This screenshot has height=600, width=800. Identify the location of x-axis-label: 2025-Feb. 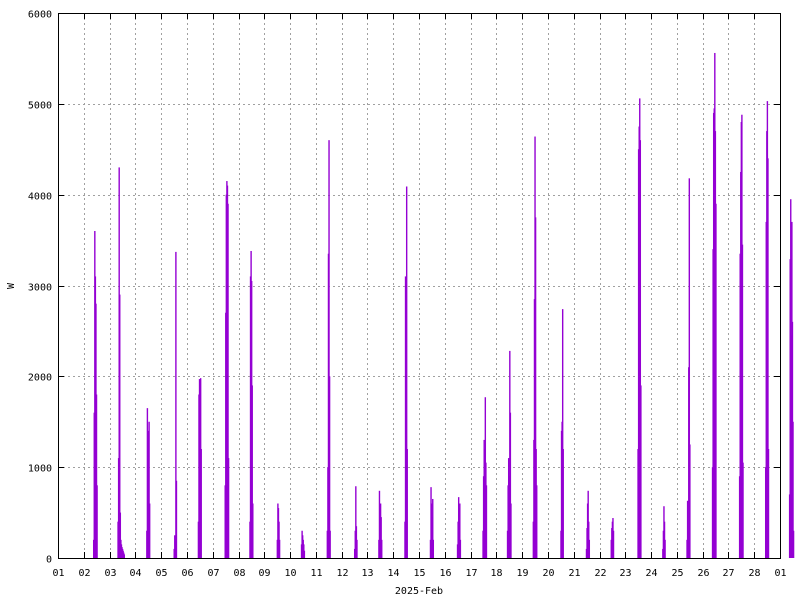
(419, 591).